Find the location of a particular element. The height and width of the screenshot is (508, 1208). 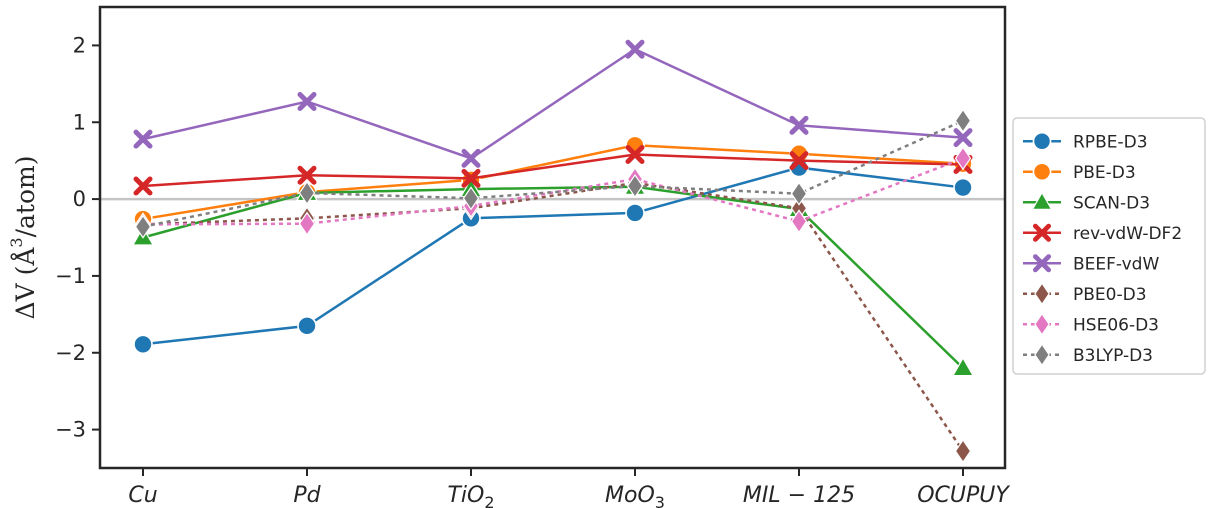

series-pbe-d3 is located at coordinates (553, 182).